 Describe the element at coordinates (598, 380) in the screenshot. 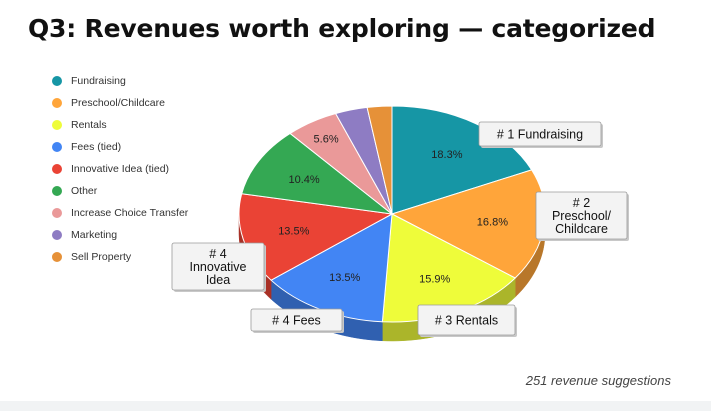

I see `suggestion-count: 251 revenue suggestions` at that location.